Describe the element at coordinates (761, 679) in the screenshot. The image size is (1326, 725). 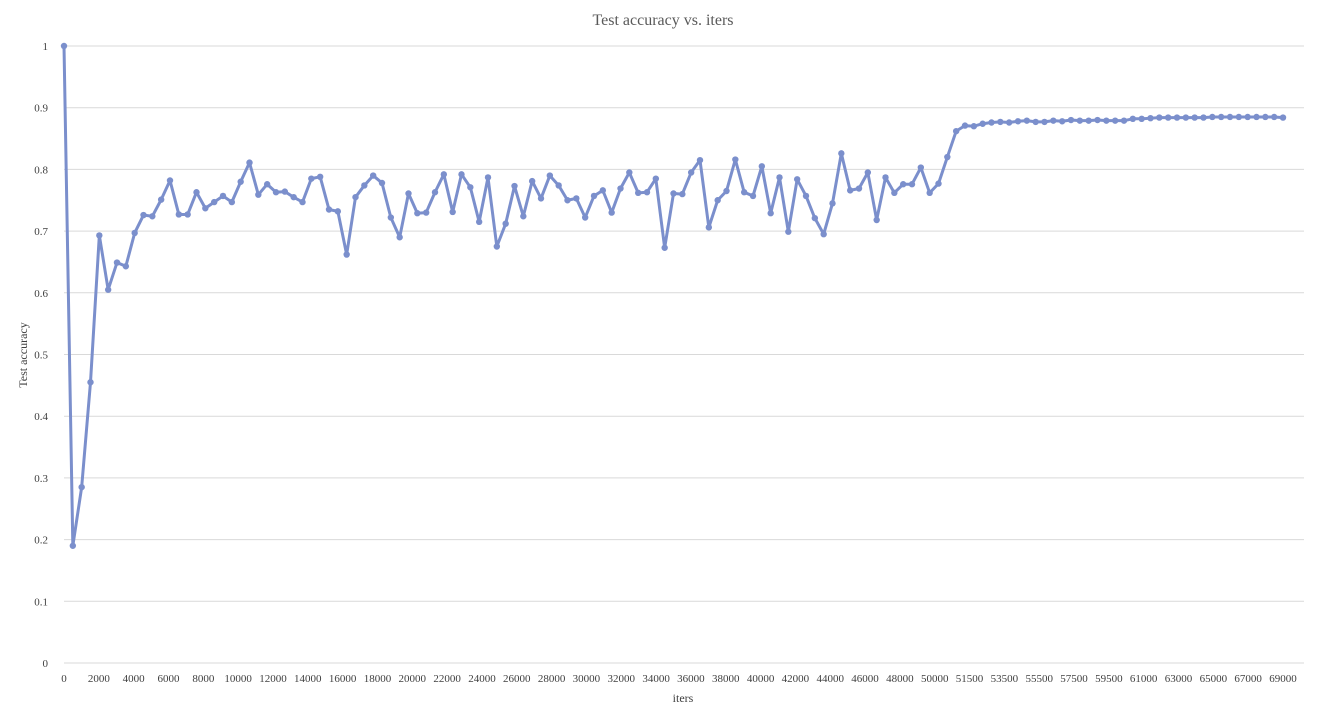
I see `x-tick-label: 40000` at that location.